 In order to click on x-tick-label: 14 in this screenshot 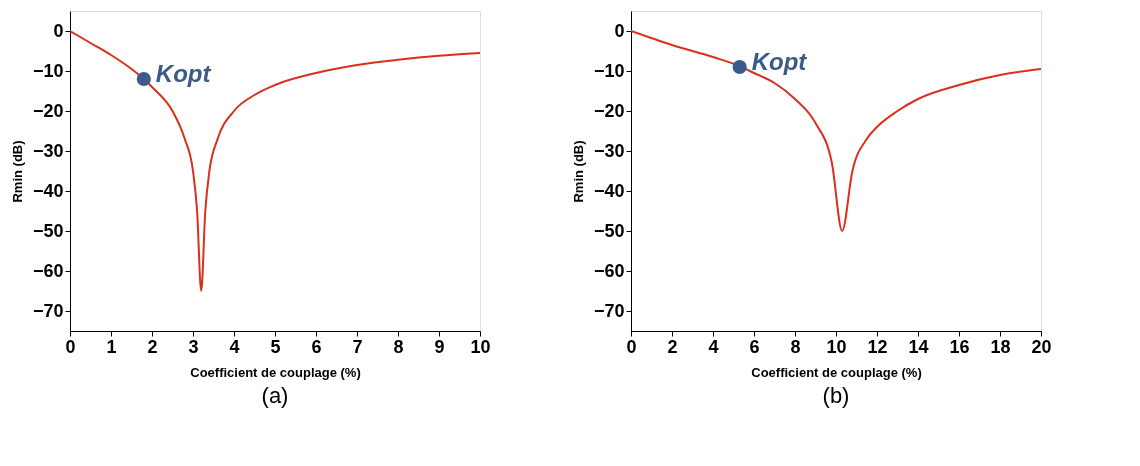, I will do `click(918, 346)`.